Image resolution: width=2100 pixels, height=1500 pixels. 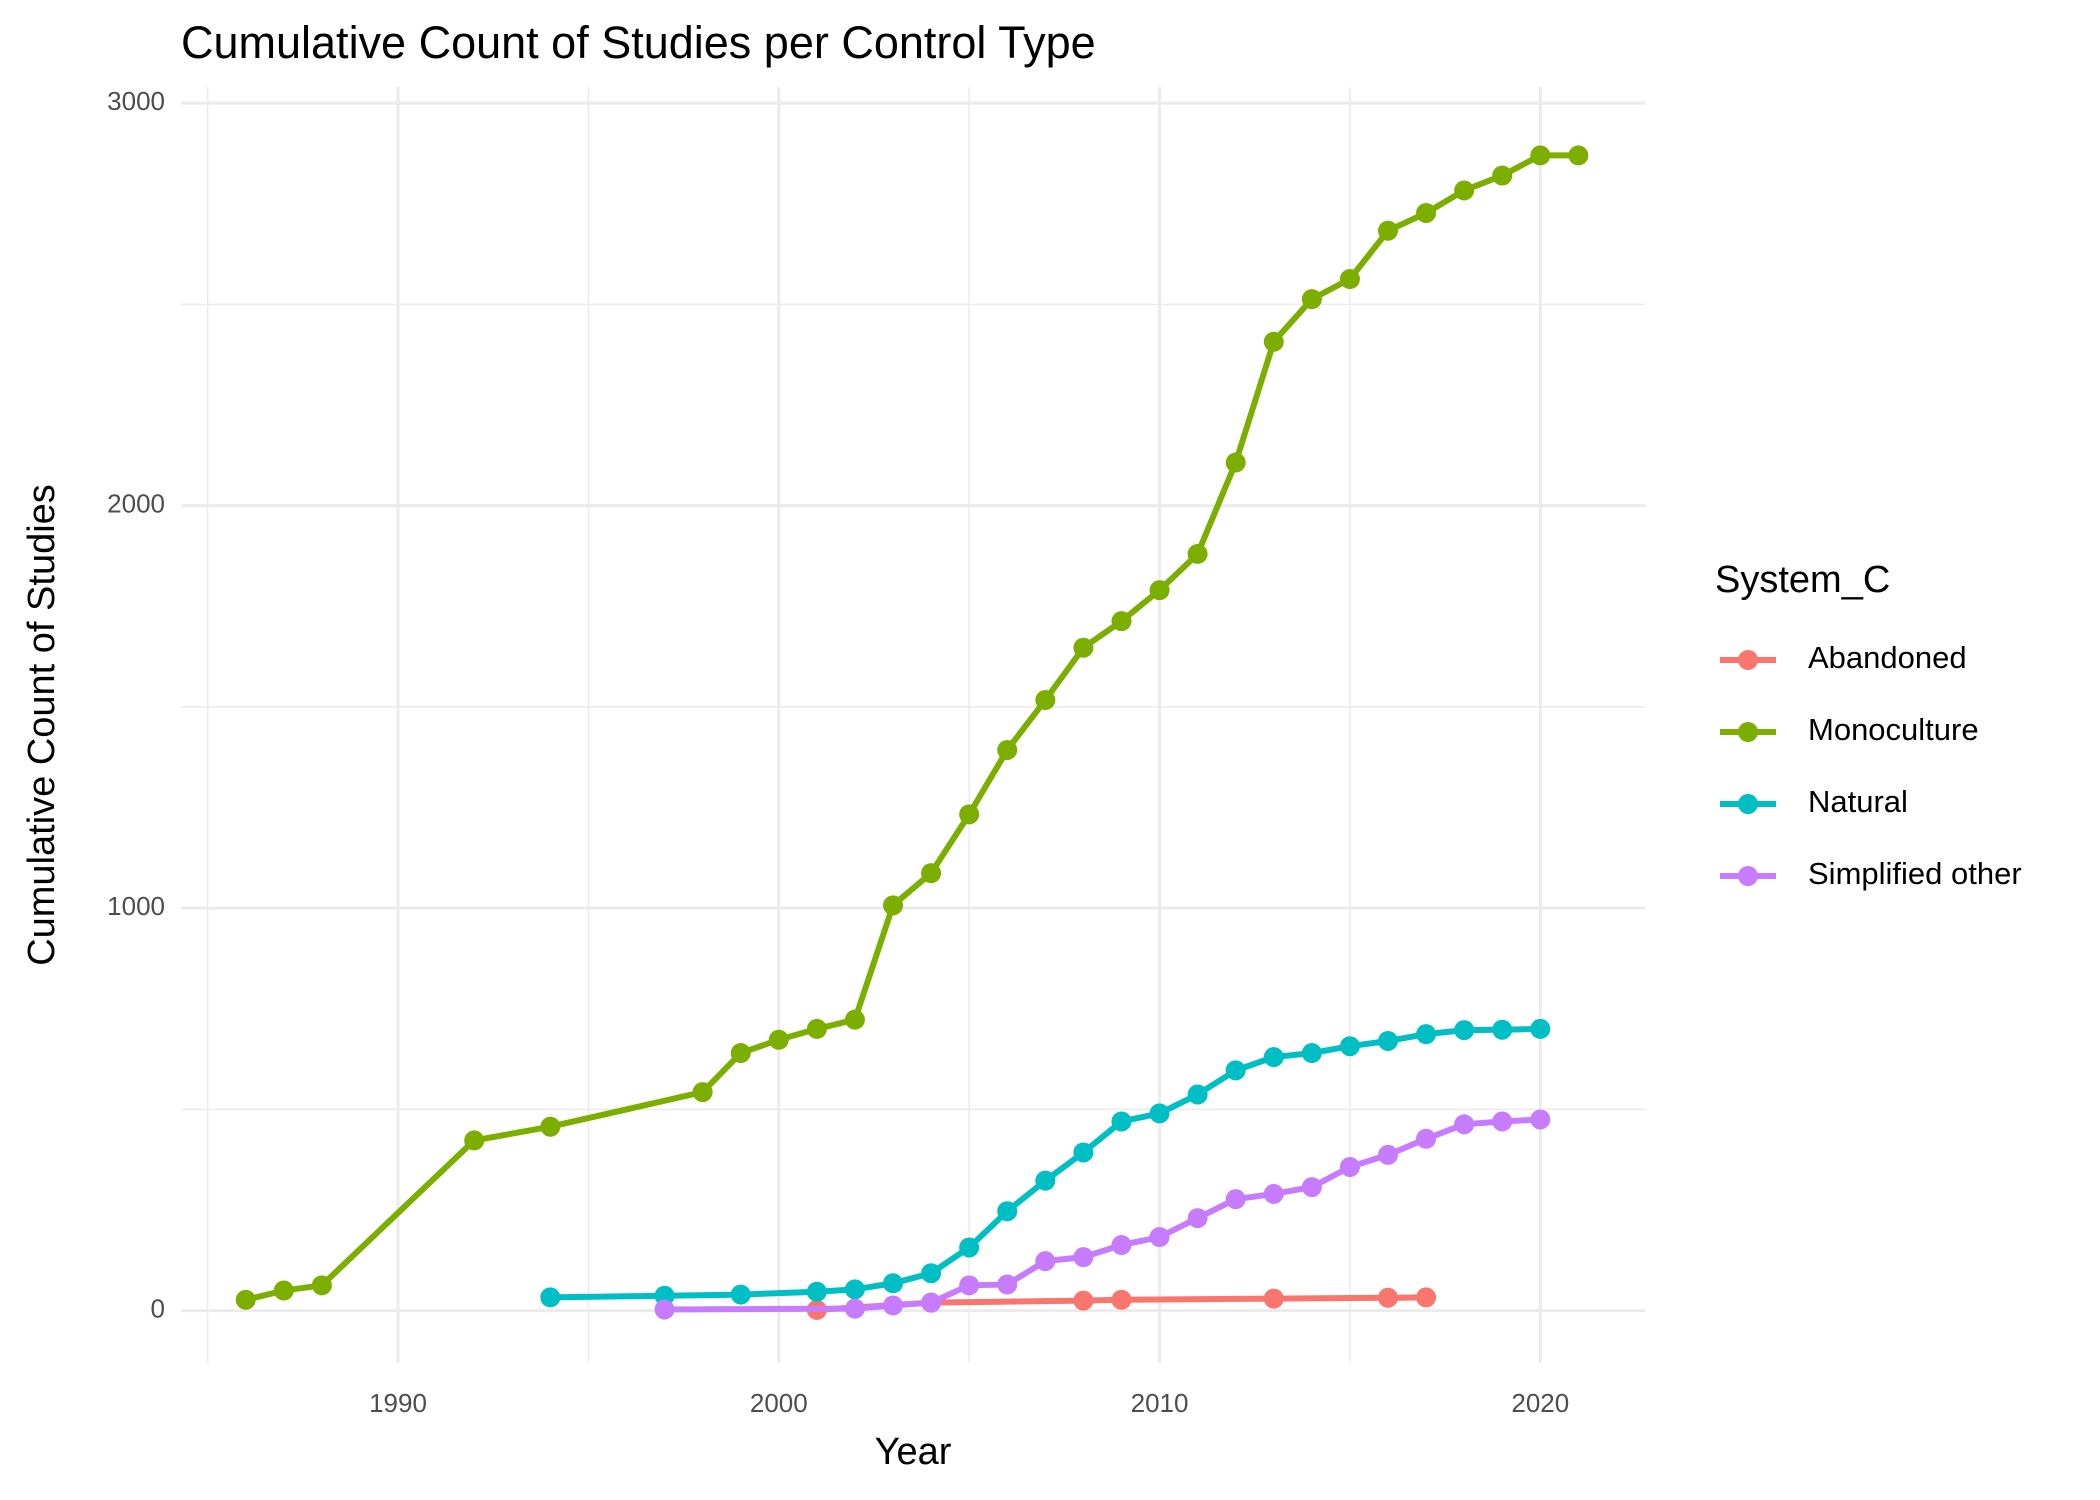 I want to click on x-tick-label: 2020, so click(x=1540, y=1403).